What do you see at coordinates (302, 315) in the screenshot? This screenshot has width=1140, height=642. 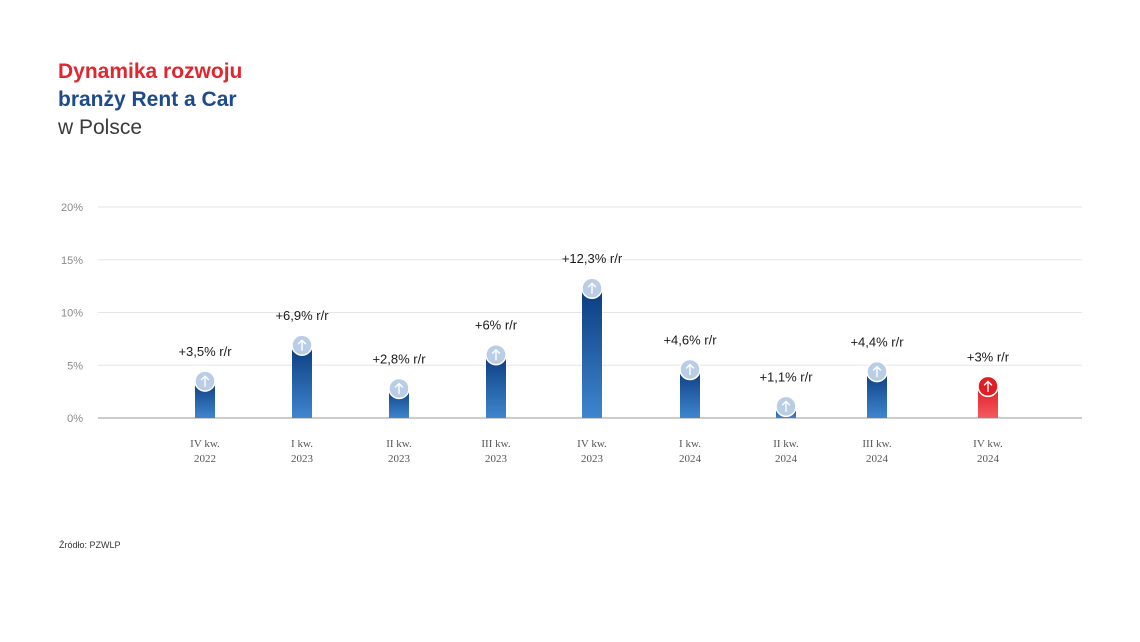 I see `data-label: +6,9% r/r` at bounding box center [302, 315].